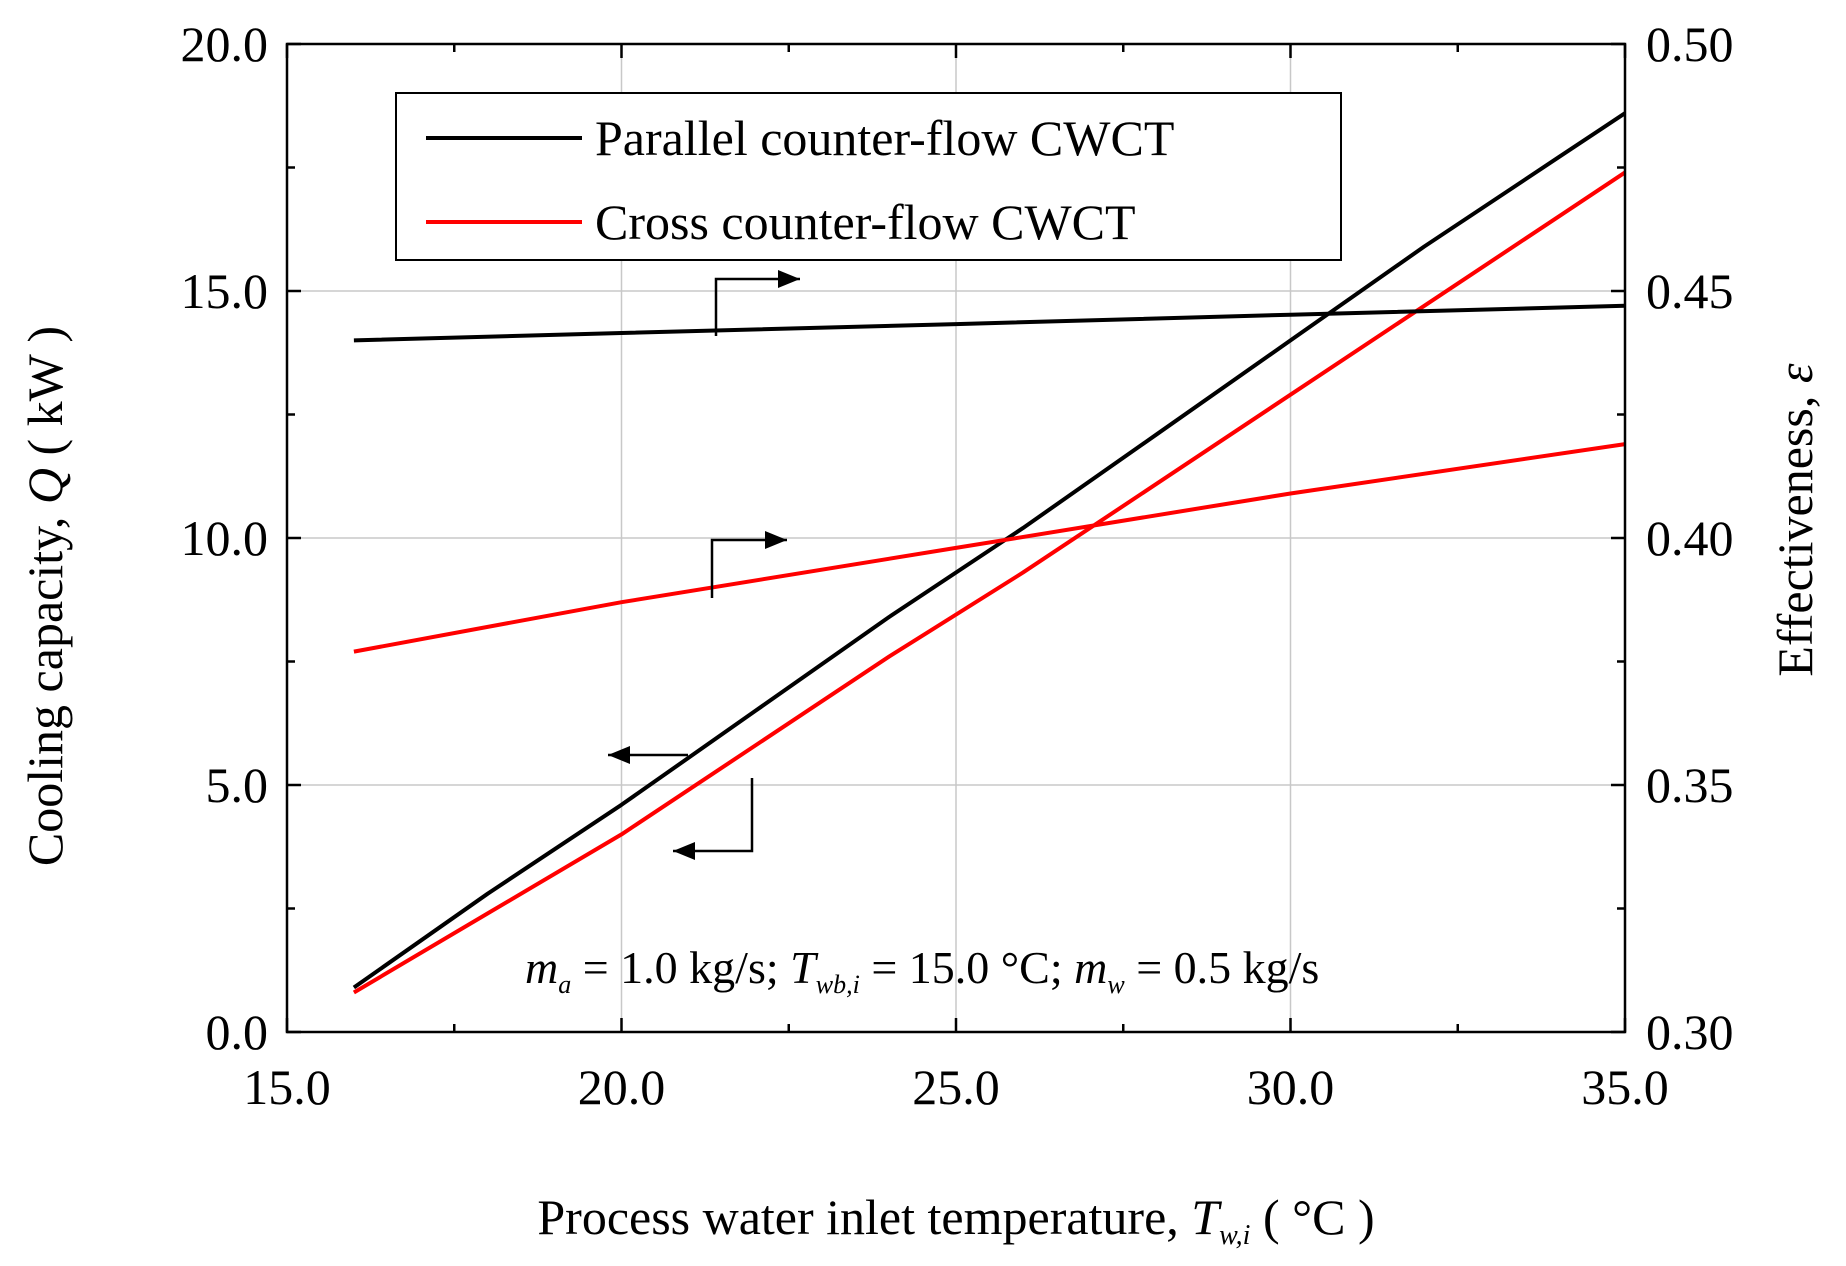  I want to click on x-tick-label: 20.0, so click(622, 1087).